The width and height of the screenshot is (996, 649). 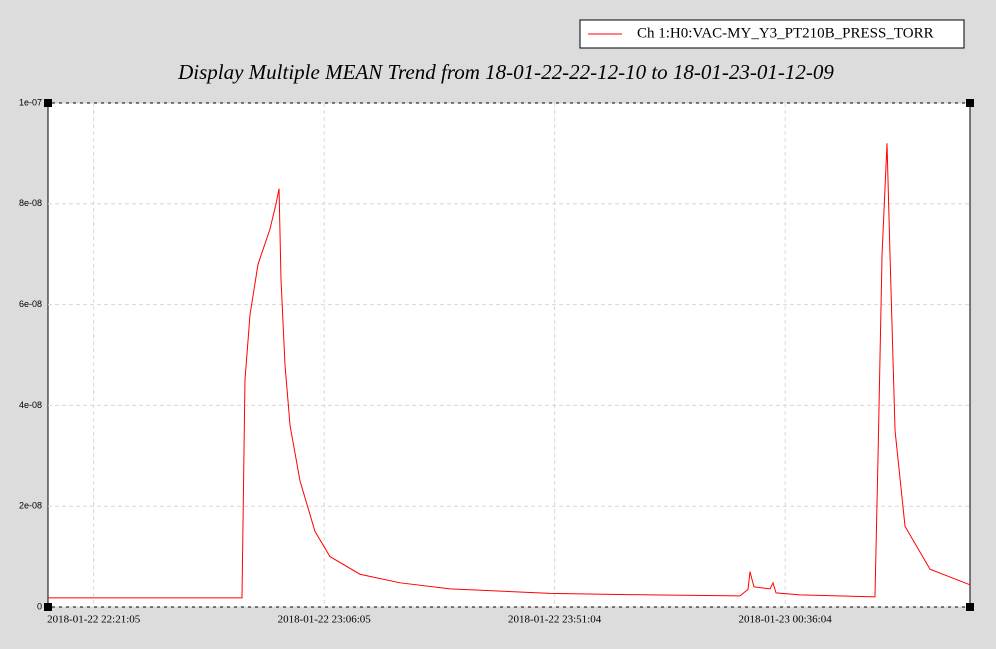 What do you see at coordinates (785, 33) in the screenshot?
I see `legend-label: Ch 1:H0:VAC-MY_Y3_PT210B_PRESS_TORR` at bounding box center [785, 33].